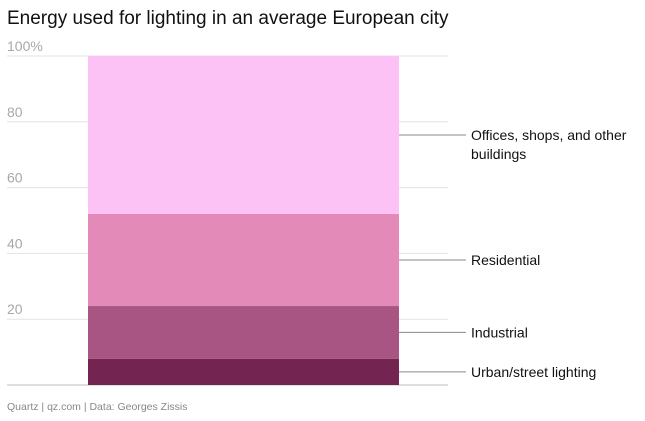 The image size is (645, 421). I want to click on series-label-residential: Residential, so click(505, 260).